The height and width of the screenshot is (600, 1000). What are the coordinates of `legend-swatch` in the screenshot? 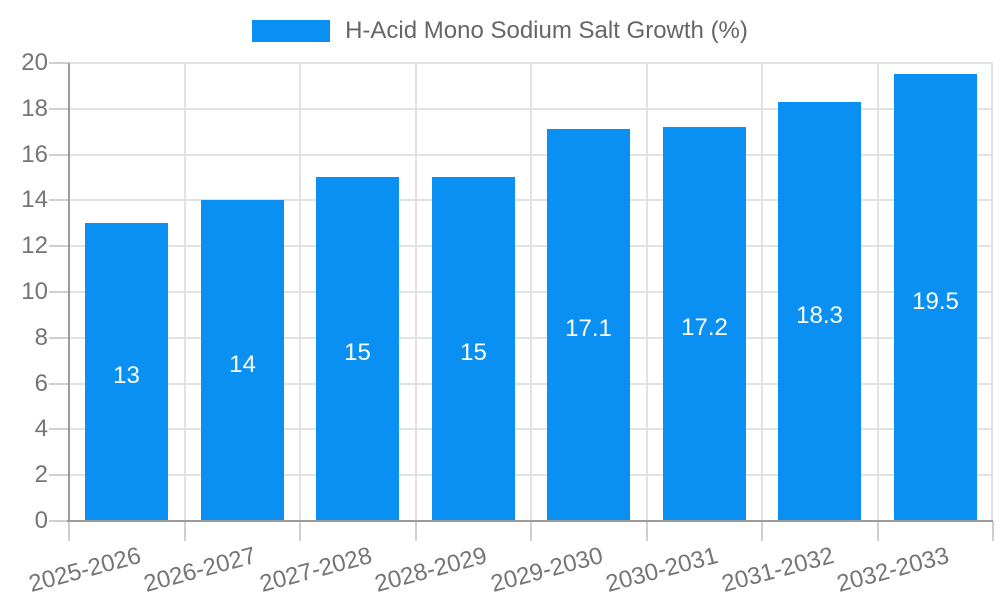 It's located at (291, 31).